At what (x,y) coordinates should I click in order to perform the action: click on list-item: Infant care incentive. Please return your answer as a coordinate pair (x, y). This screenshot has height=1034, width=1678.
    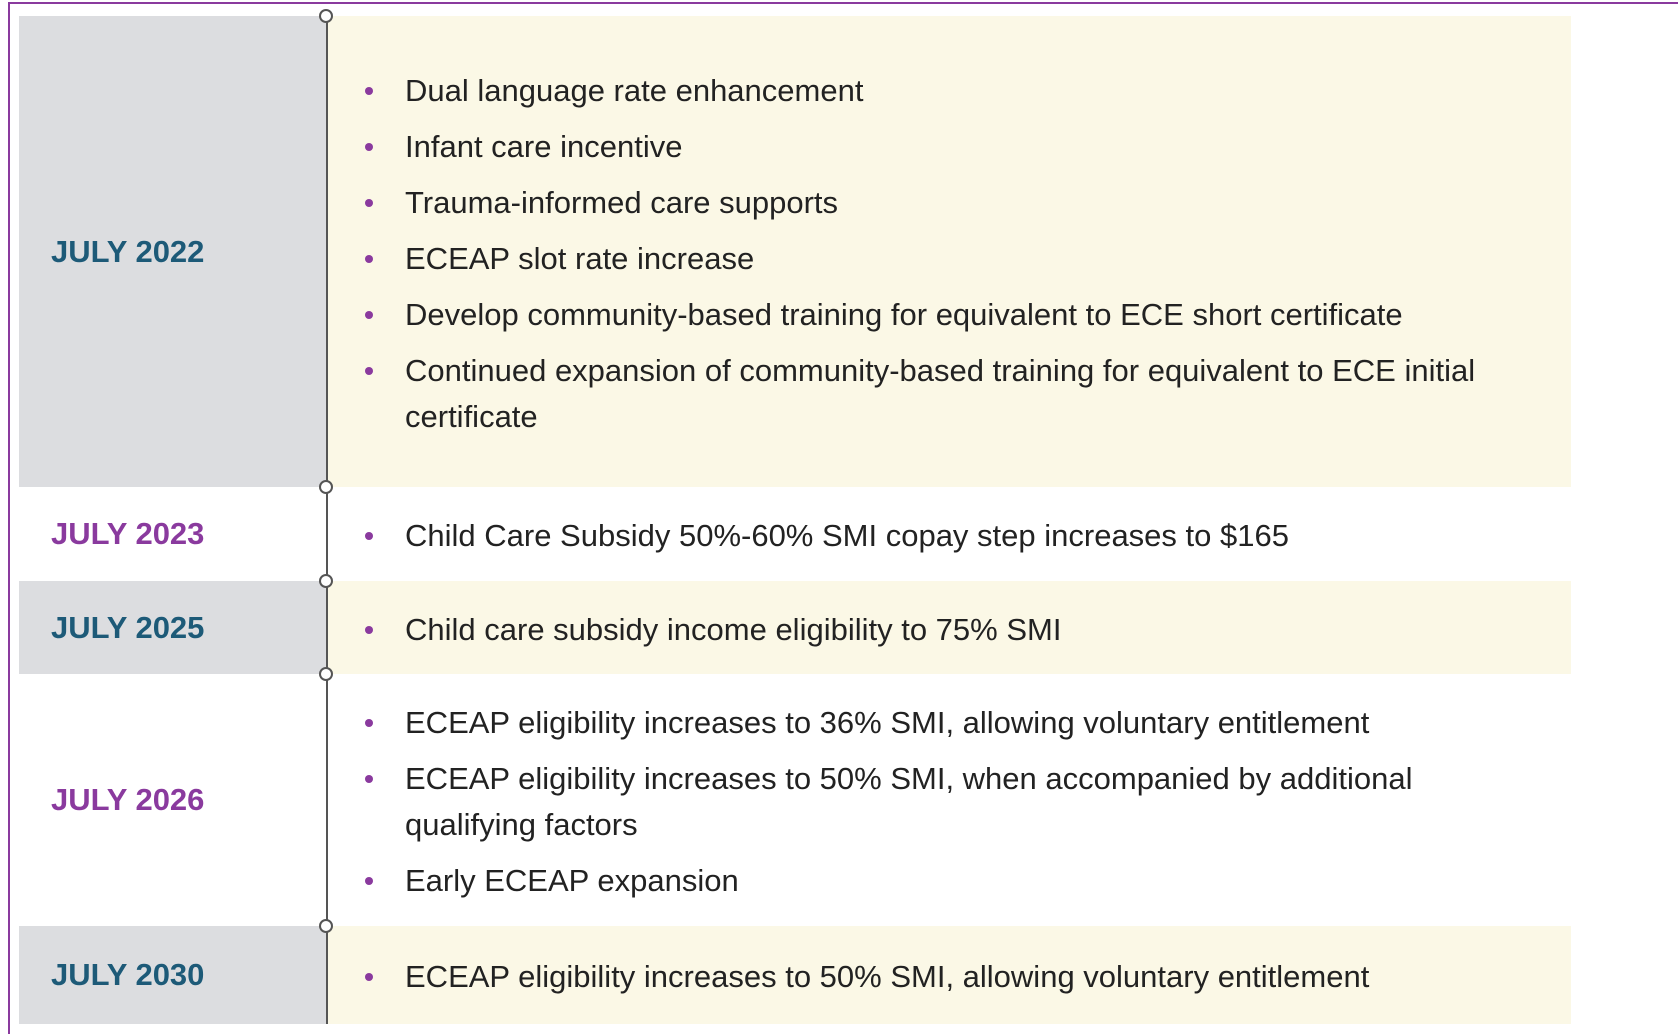
    Looking at the image, I should click on (936, 147).